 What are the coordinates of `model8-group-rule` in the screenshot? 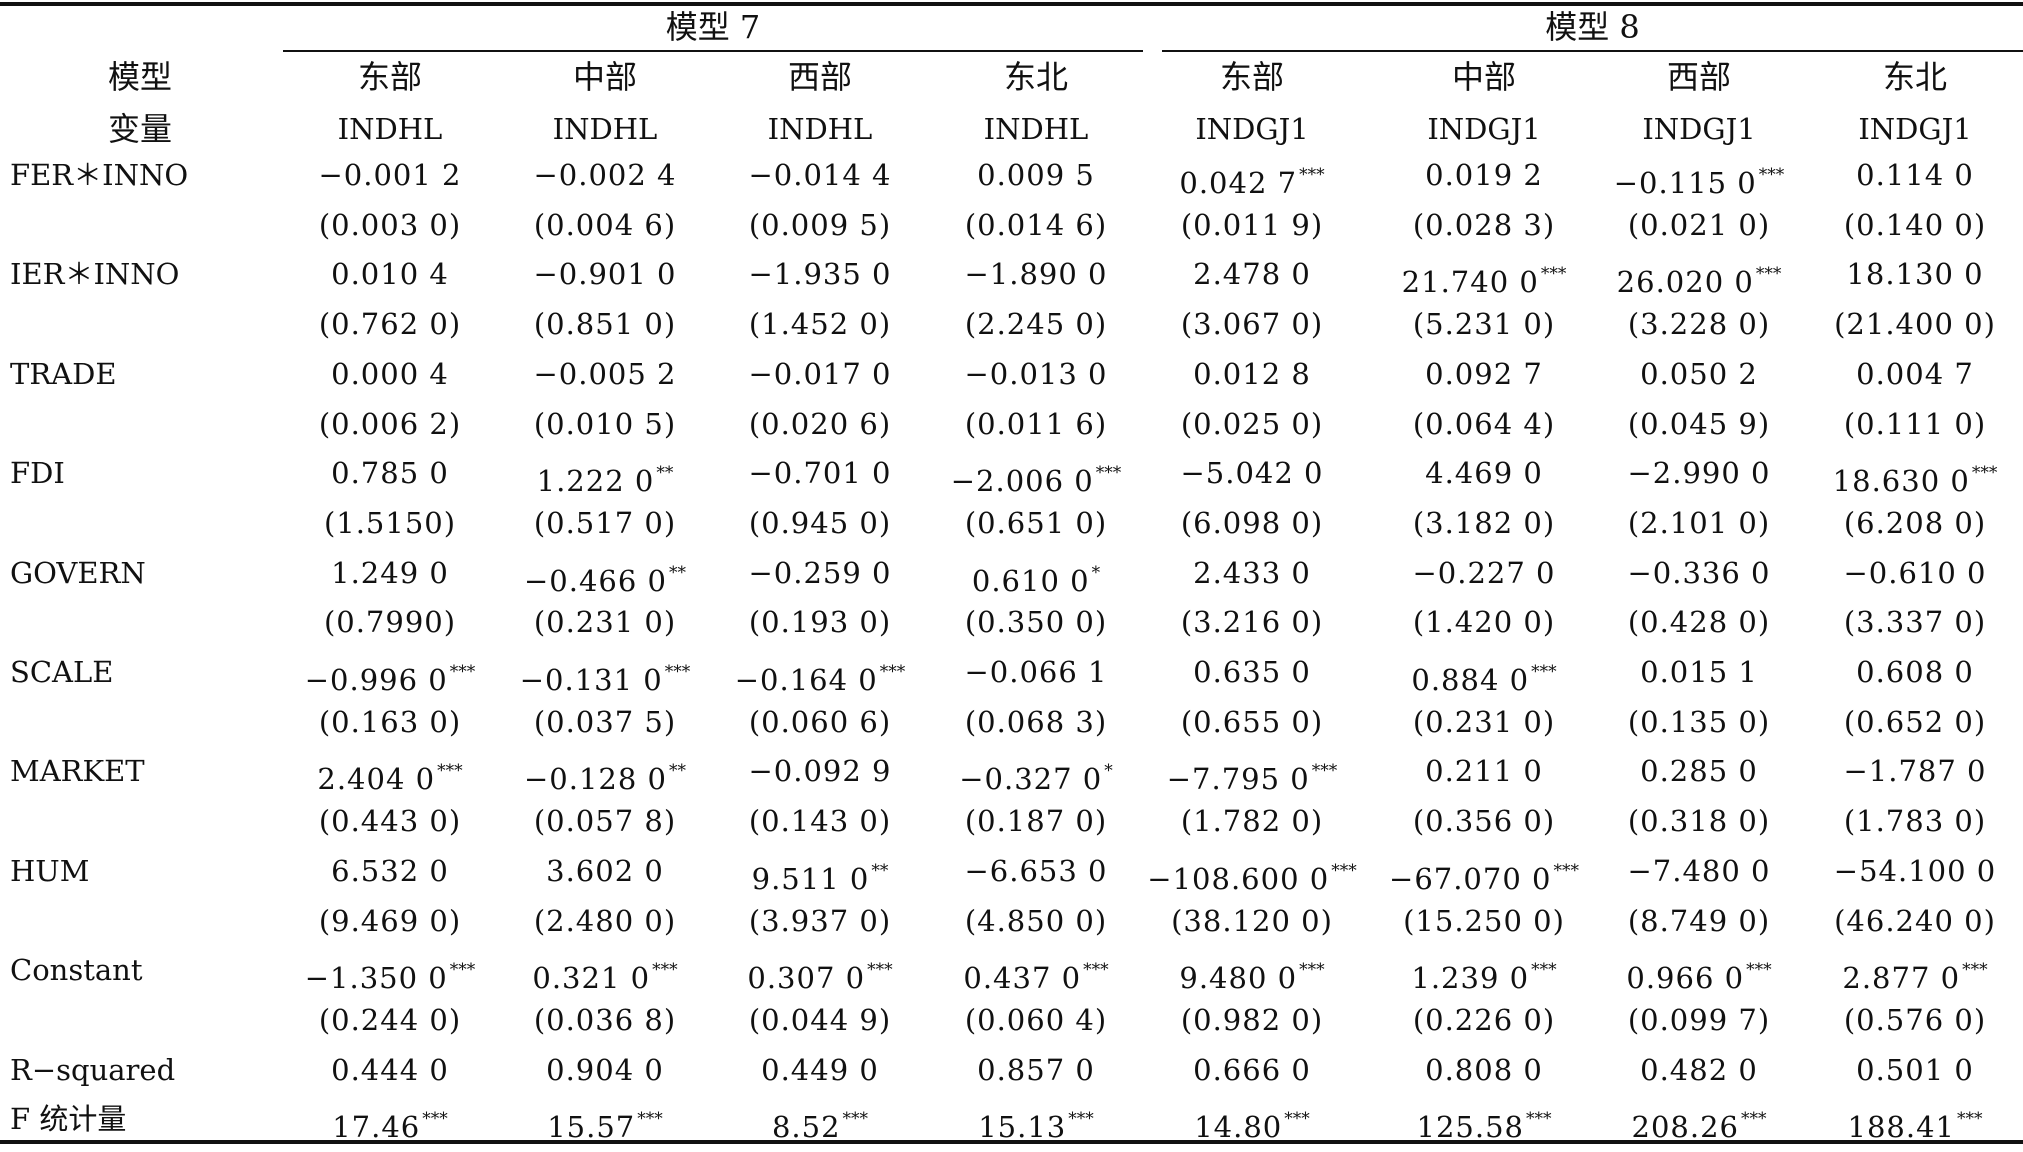 It's located at (1592, 51).